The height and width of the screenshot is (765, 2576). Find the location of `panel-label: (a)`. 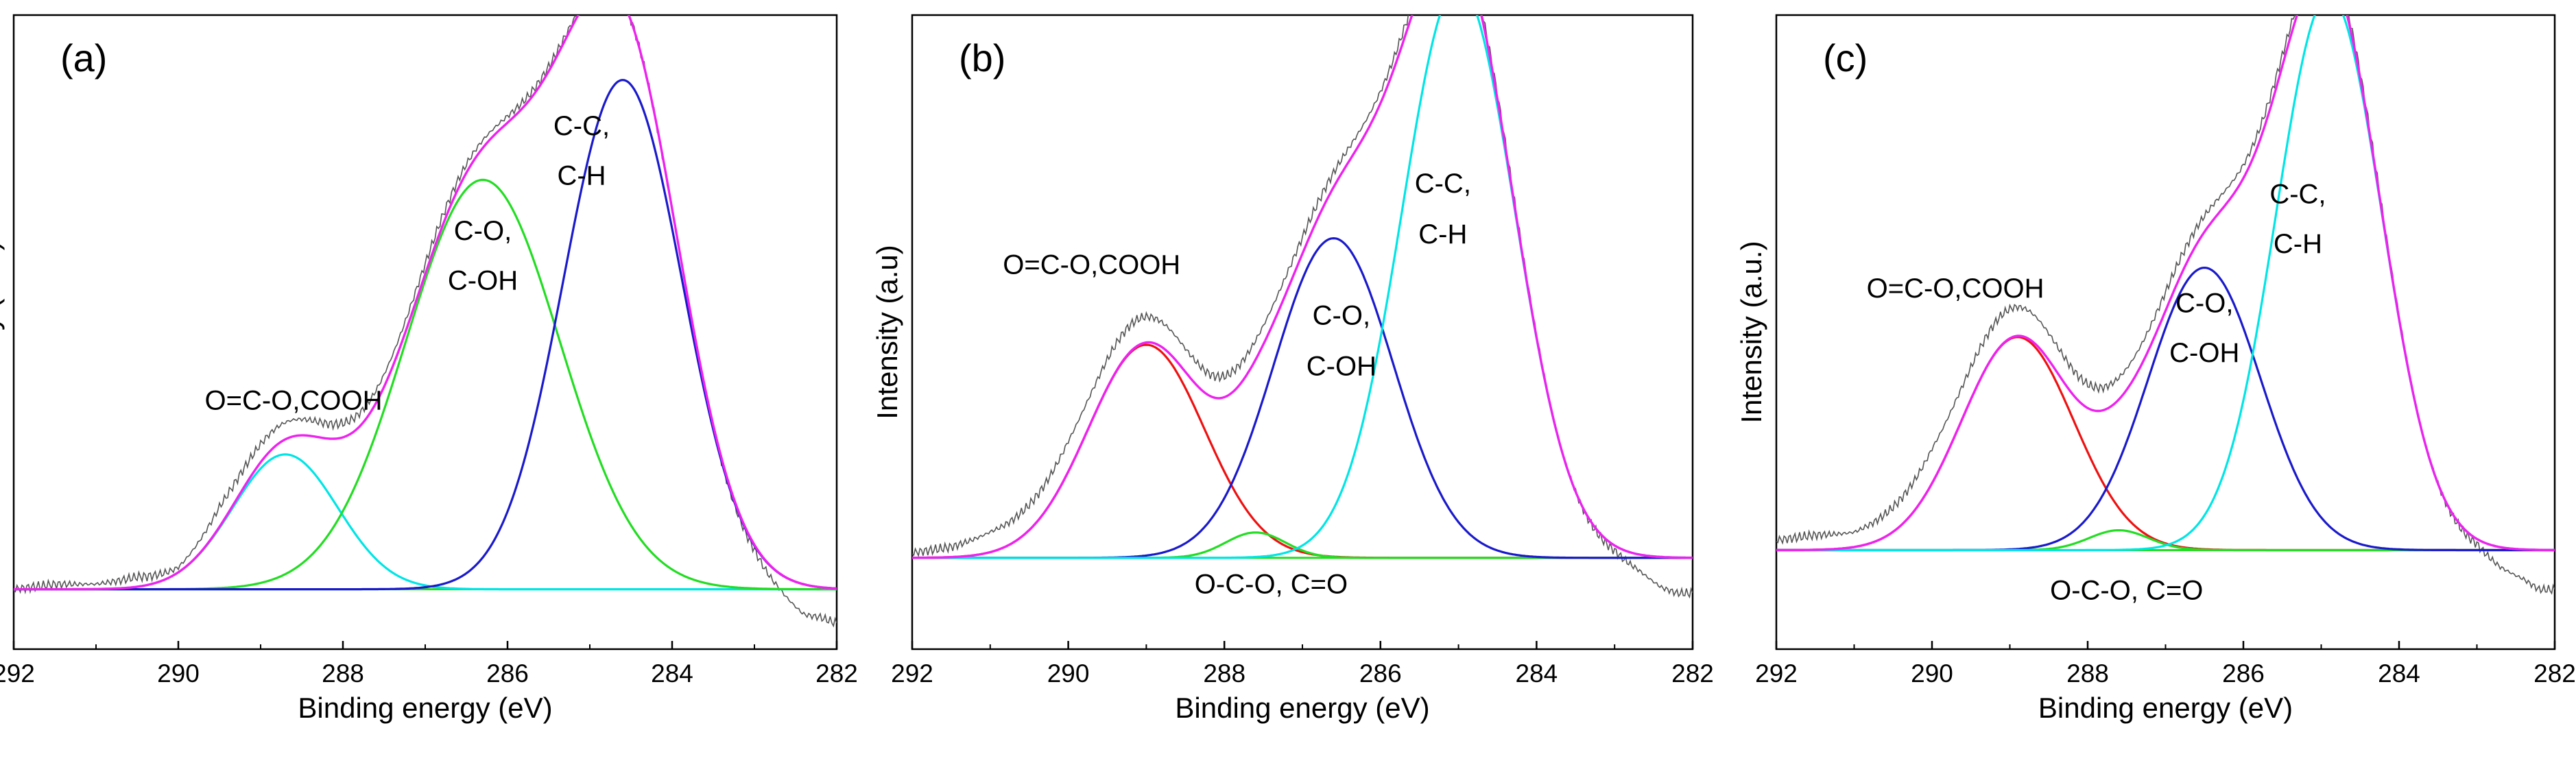

panel-label: (a) is located at coordinates (83, 58).